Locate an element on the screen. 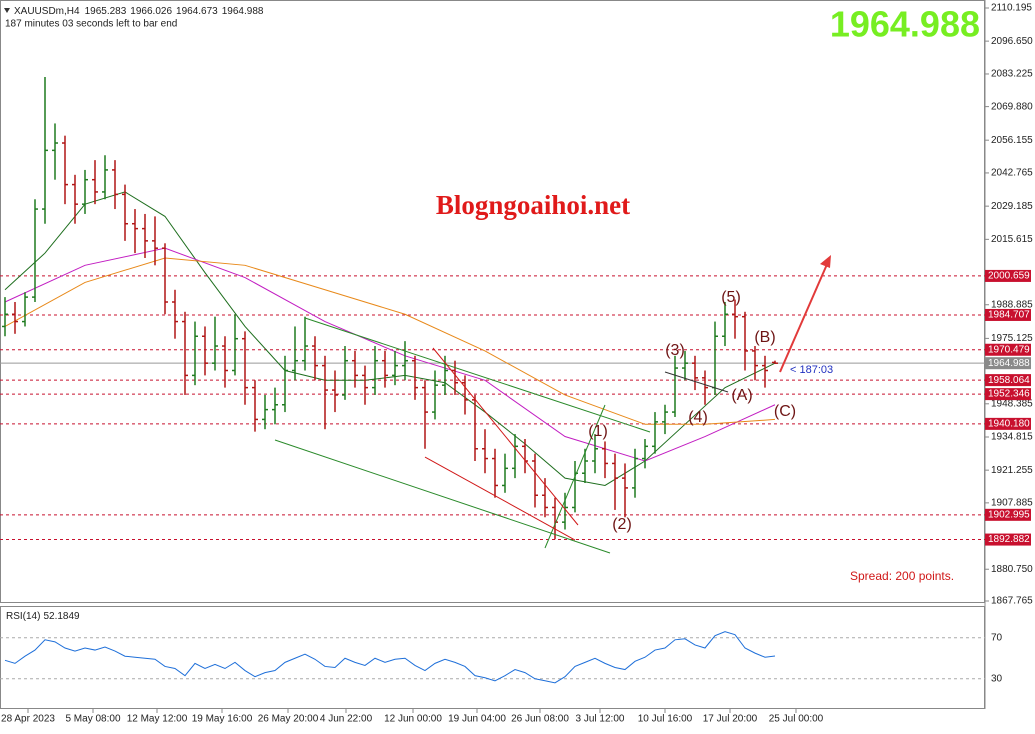 The width and height of the screenshot is (1035, 734). rsi-label: RSI(14) 52.1849 is located at coordinates (43, 616).